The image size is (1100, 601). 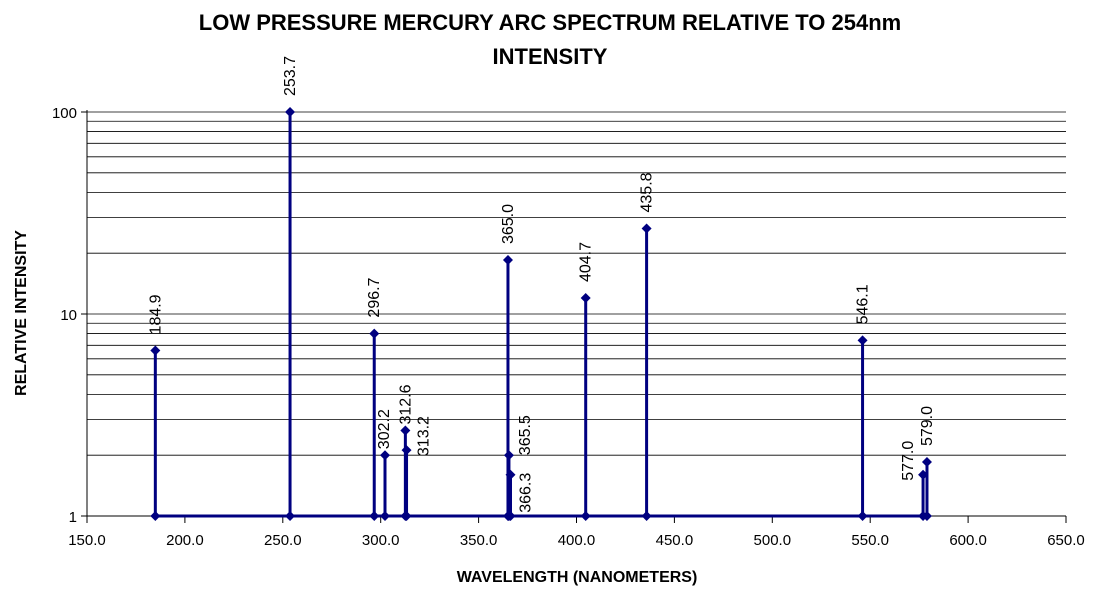 I want to click on wavelength-label: 579.0, so click(x=927, y=426).